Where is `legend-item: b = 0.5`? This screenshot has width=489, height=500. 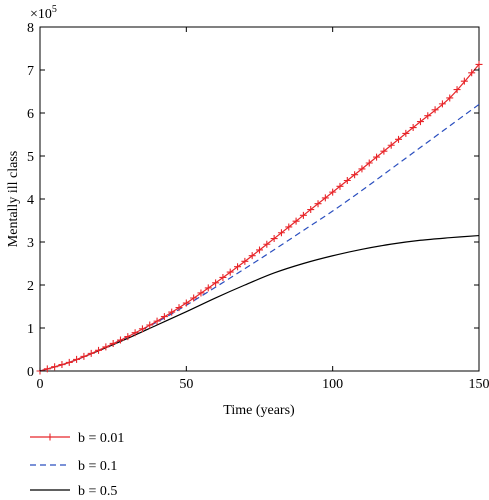 legend-item: b = 0.5 is located at coordinates (73, 491).